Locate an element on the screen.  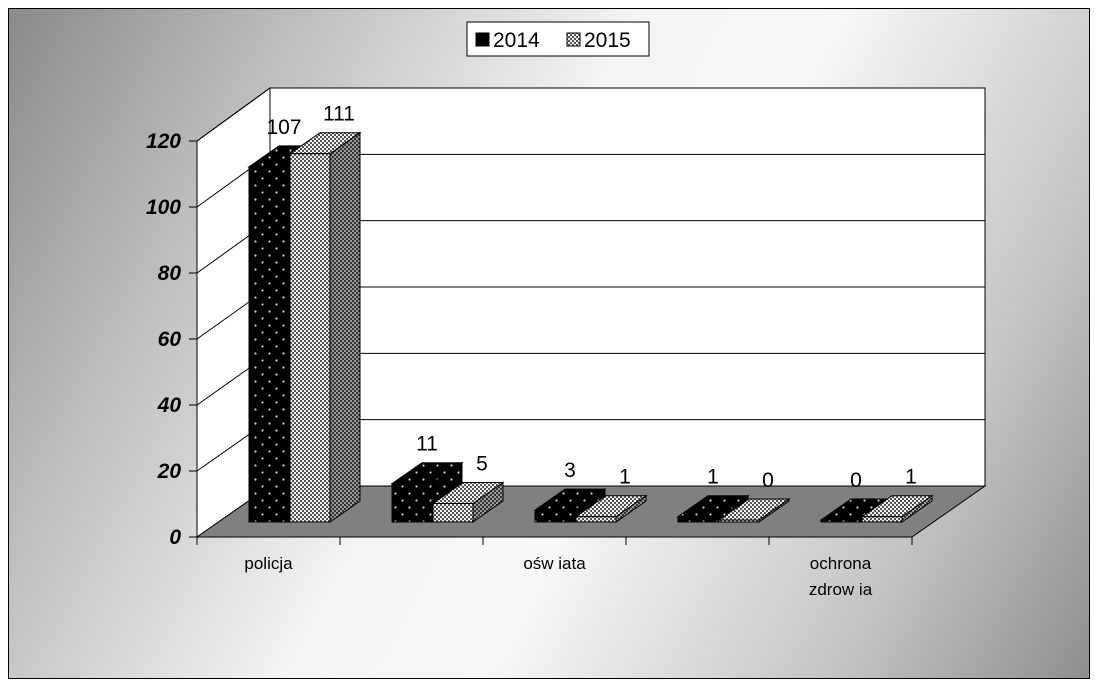
y-tick-label: 80 is located at coordinates (170, 273).